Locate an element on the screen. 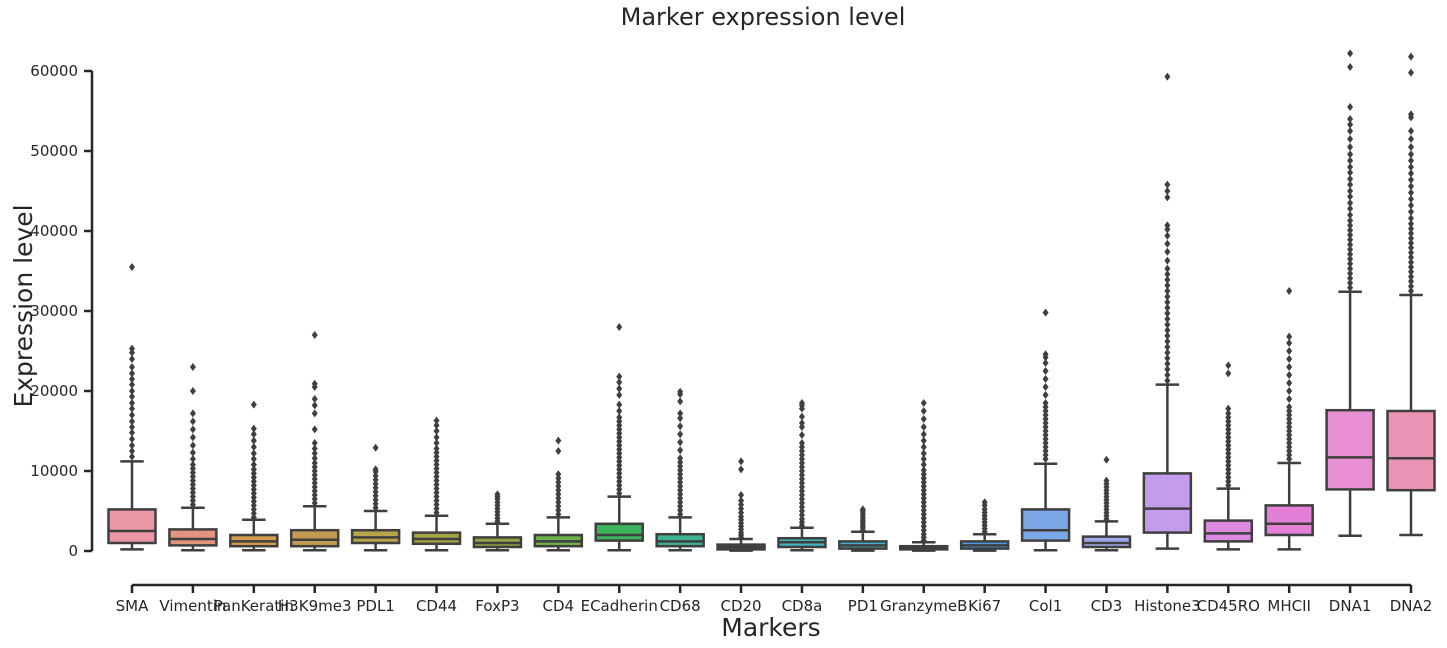  x-tick-label: PD1 is located at coordinates (863, 606).